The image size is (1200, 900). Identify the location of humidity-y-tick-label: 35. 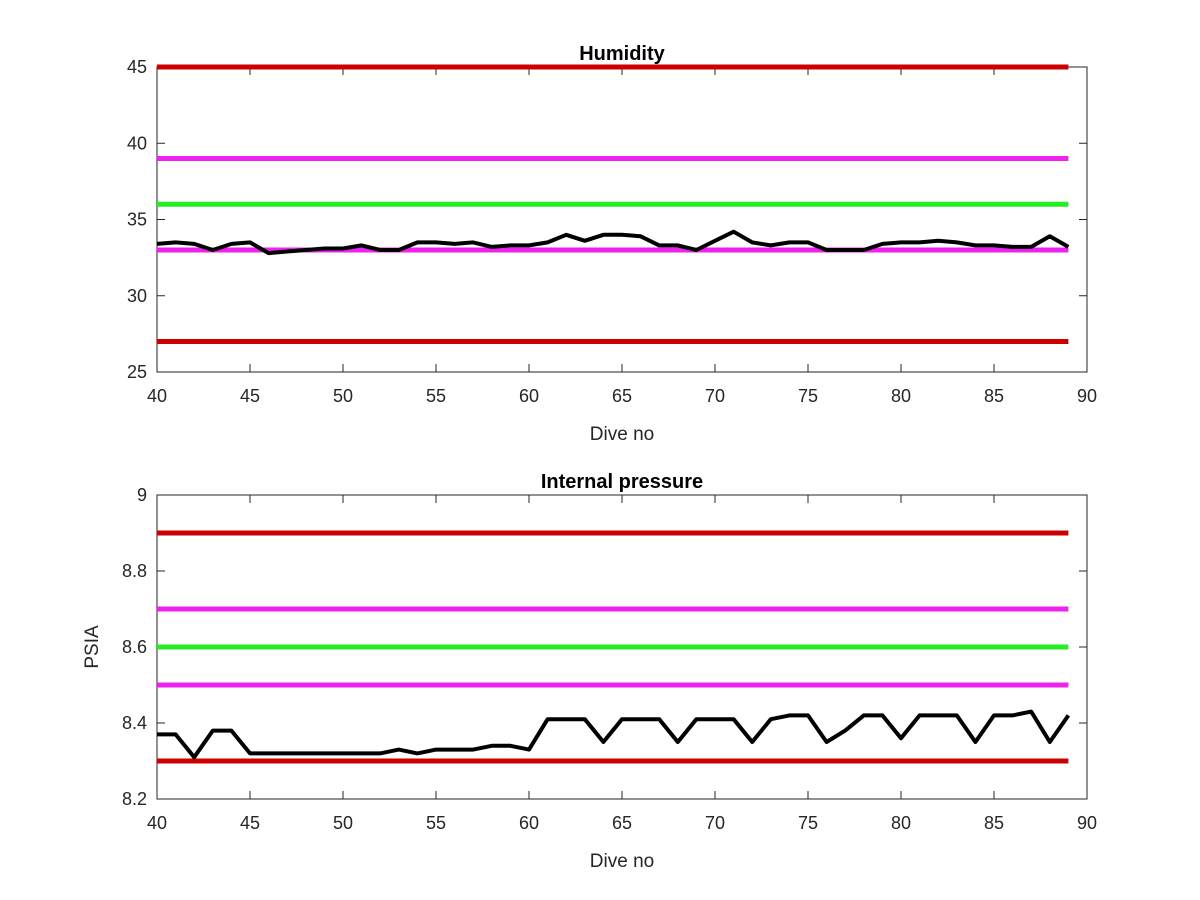
(137, 220).